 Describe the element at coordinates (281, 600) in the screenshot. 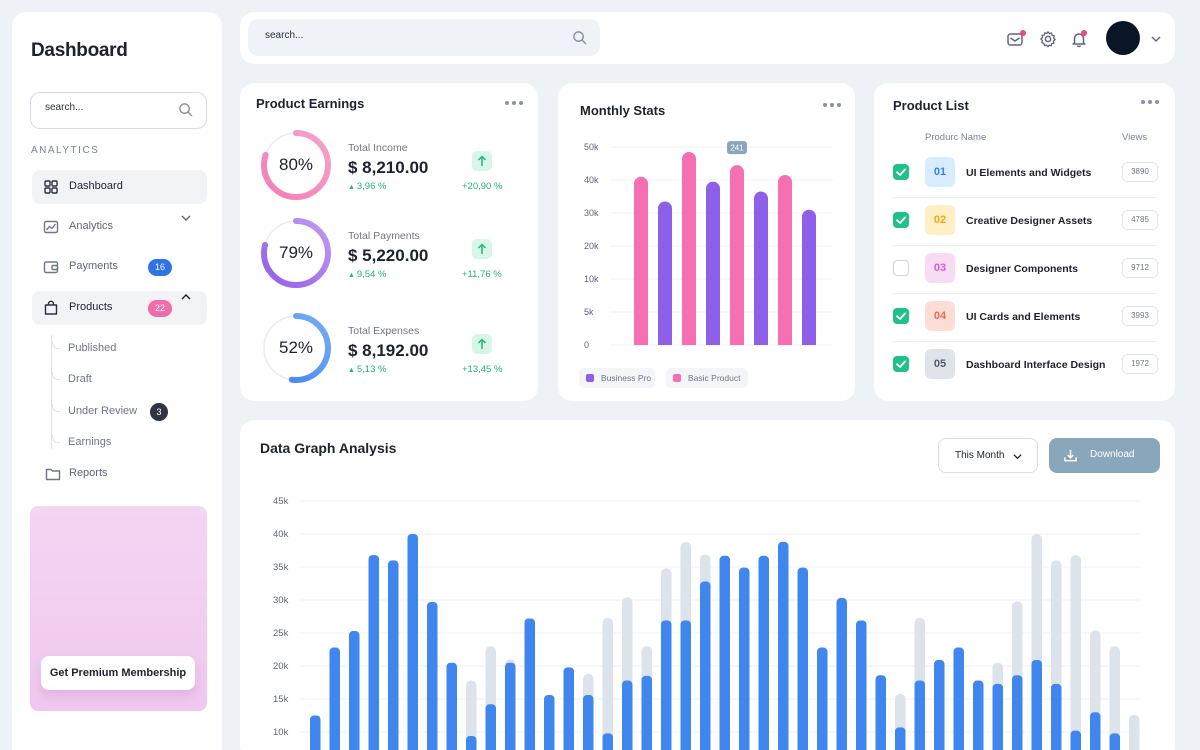

I see `y-tick-label: 30k` at that location.